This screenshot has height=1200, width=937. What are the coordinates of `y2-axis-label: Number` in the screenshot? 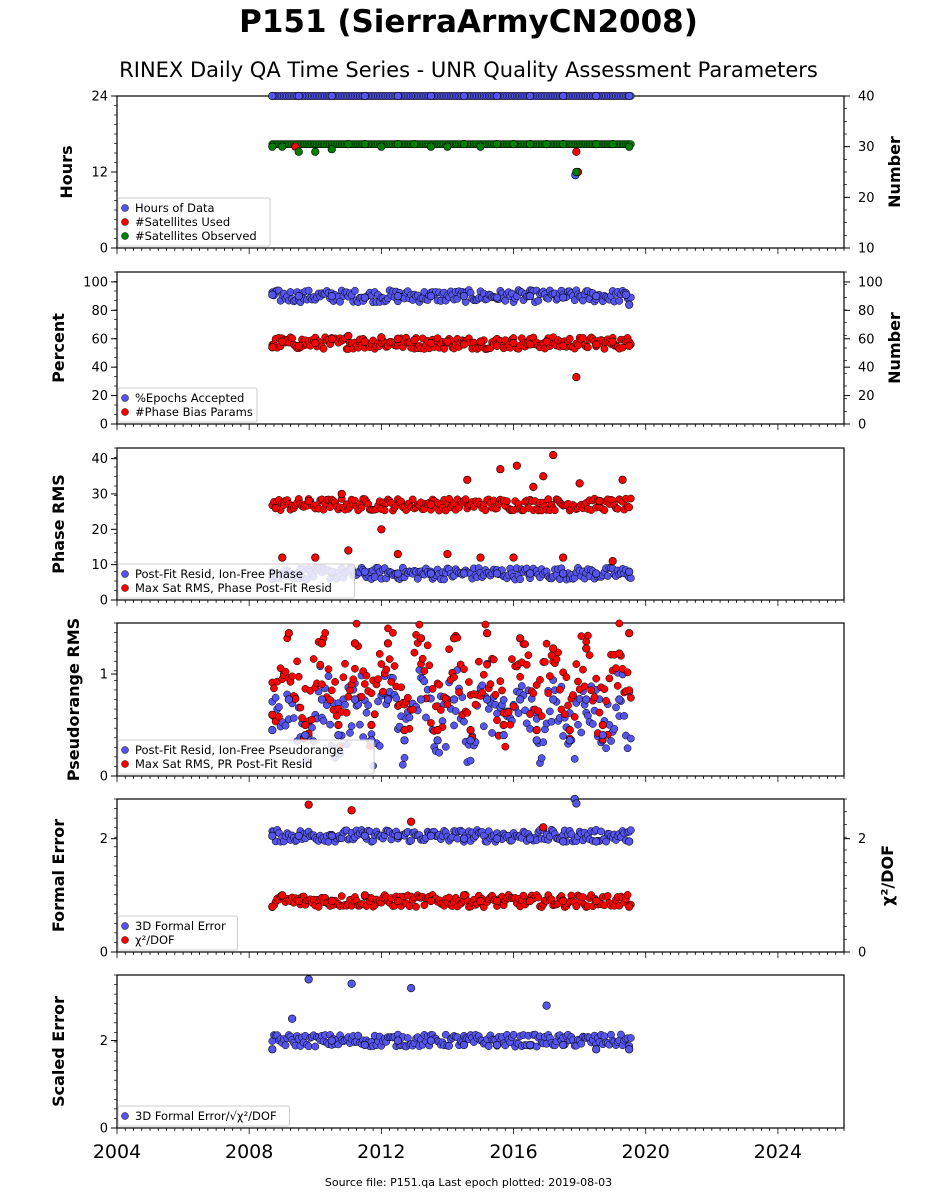 It's located at (894, 172).